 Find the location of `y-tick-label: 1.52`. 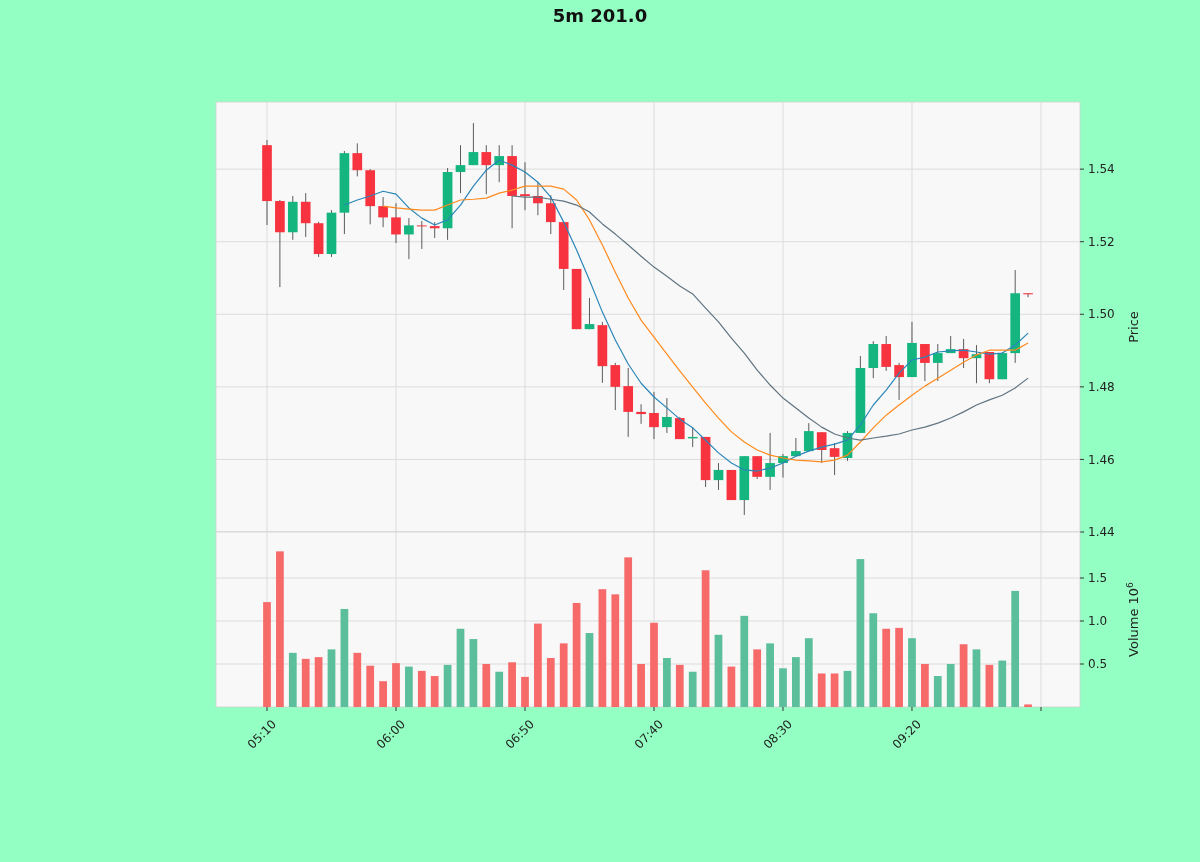

y-tick-label: 1.52 is located at coordinates (1101, 241).